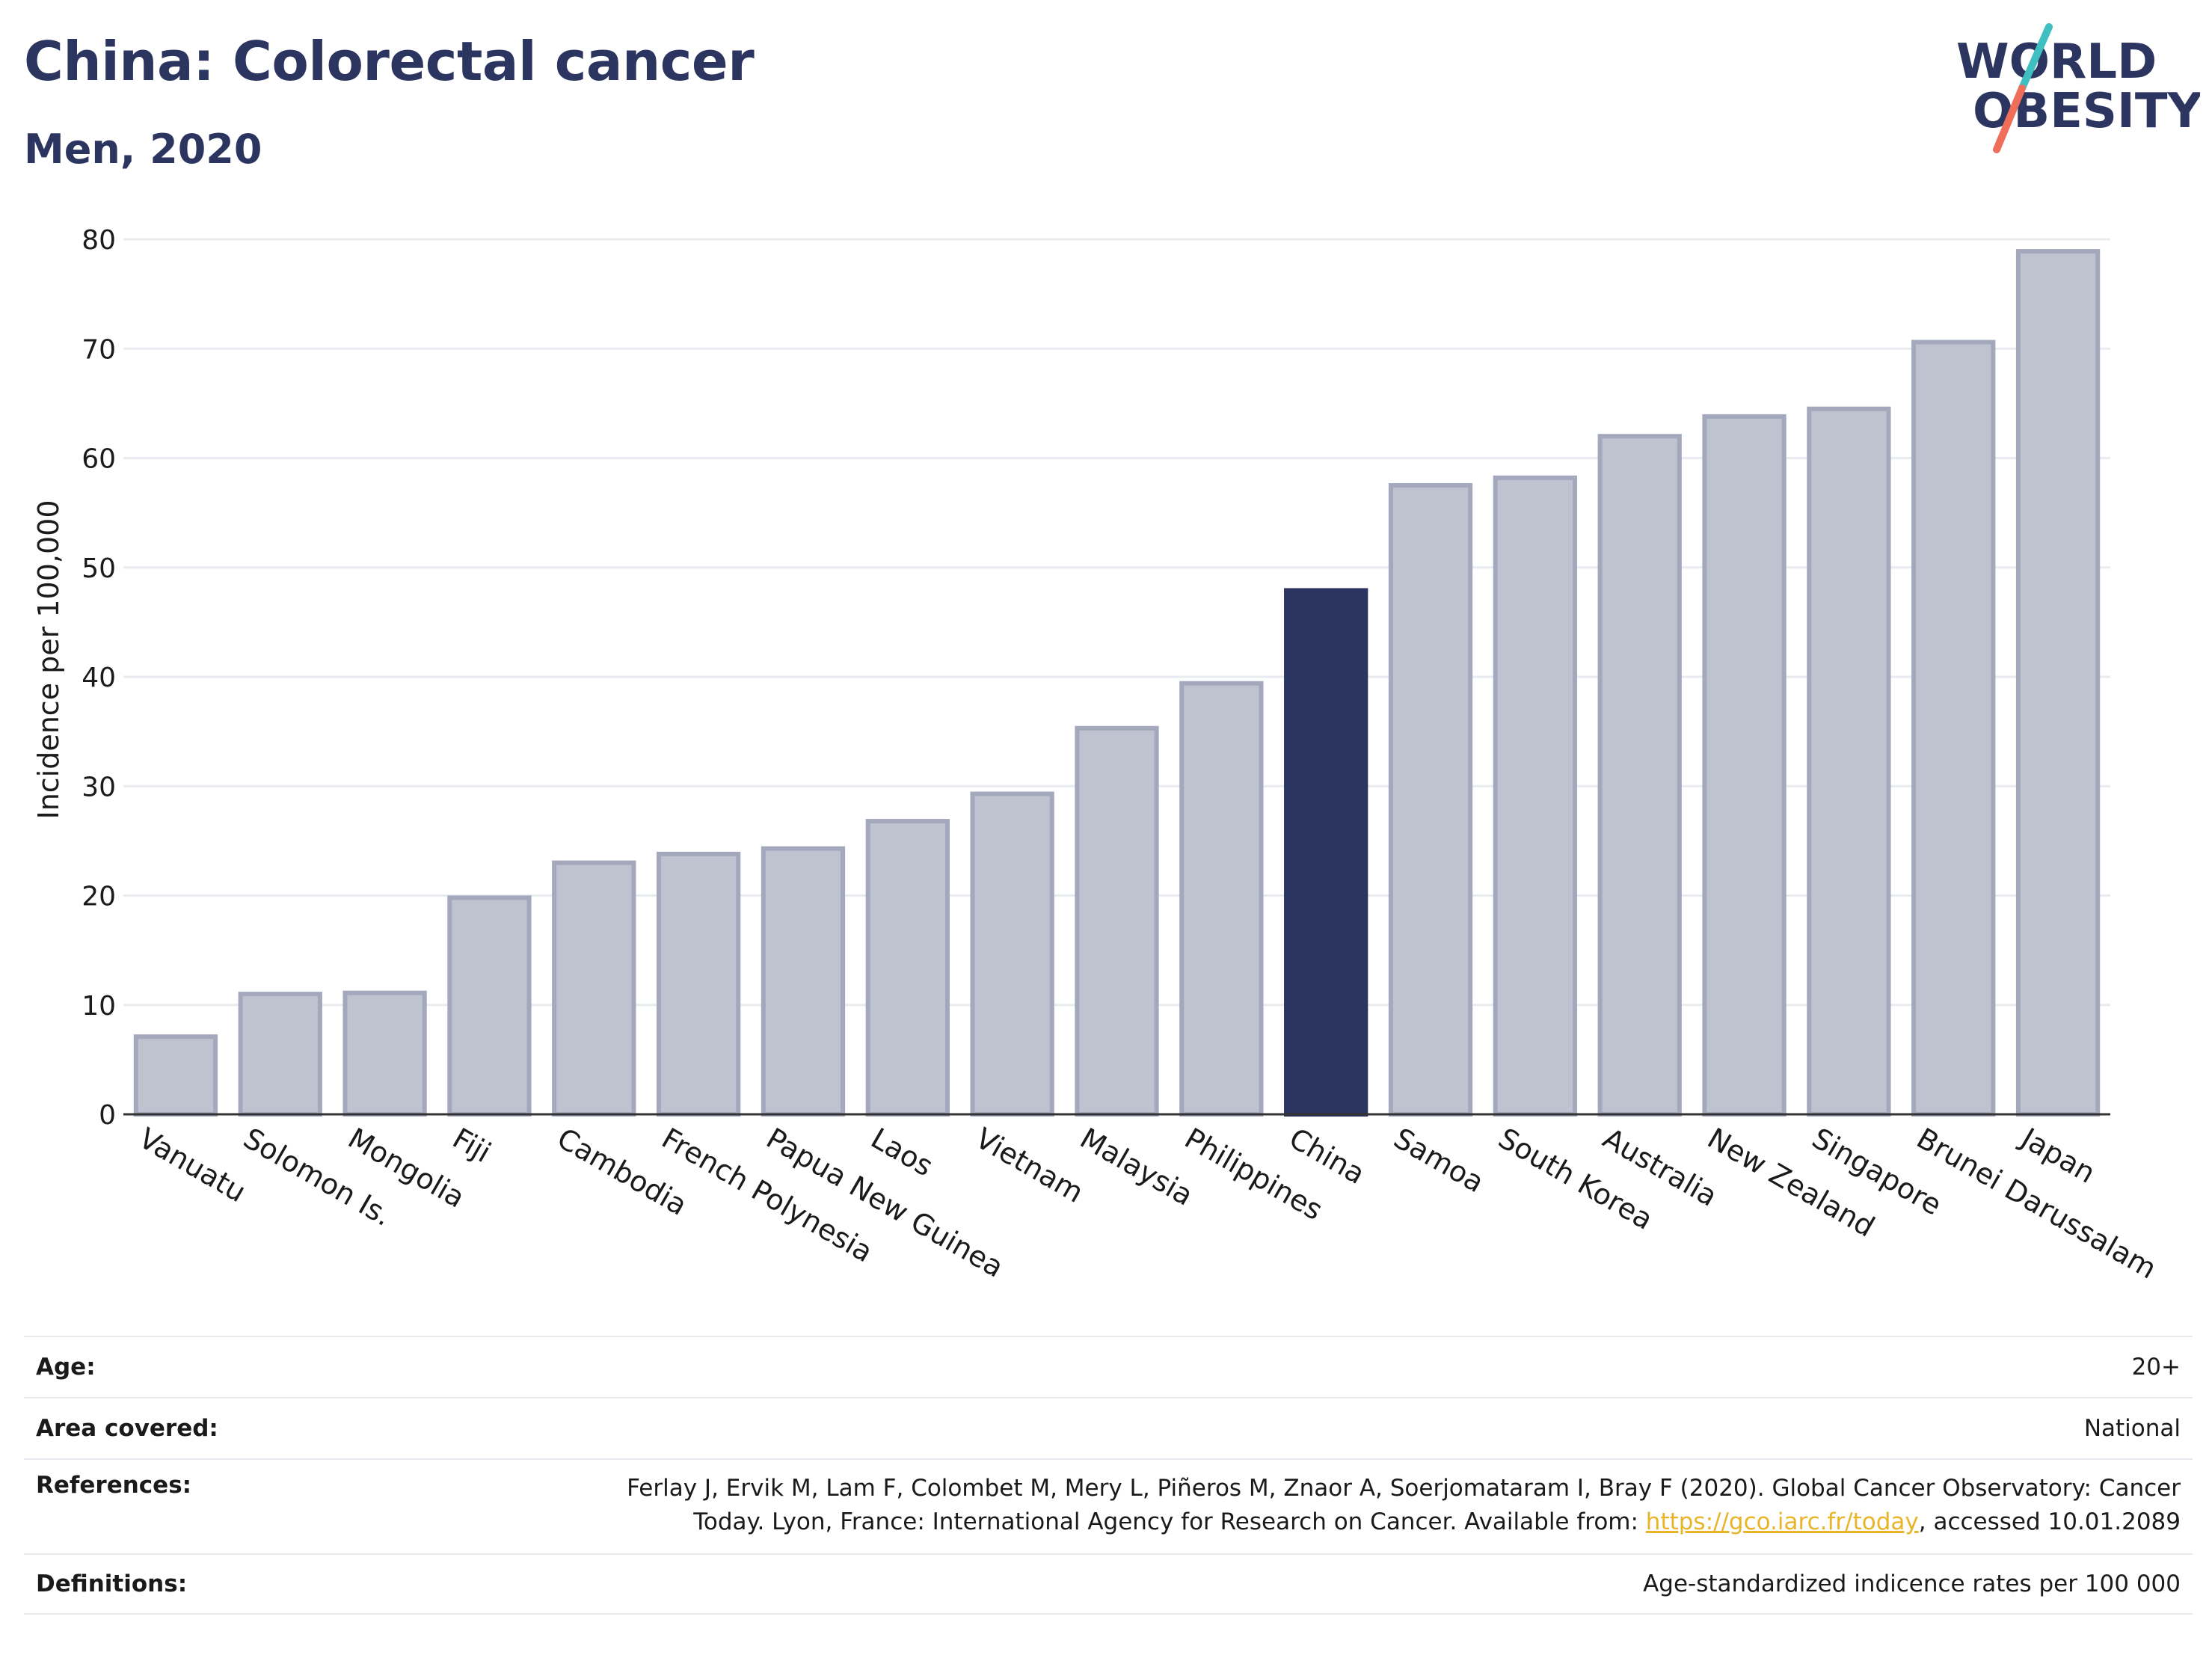  What do you see at coordinates (490, 1006) in the screenshot?
I see `bar-fiji` at bounding box center [490, 1006].